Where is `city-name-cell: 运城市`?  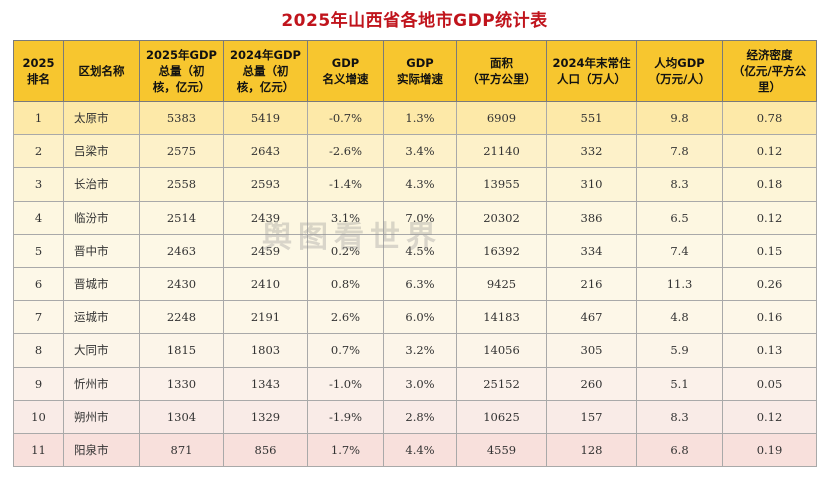 city-name-cell: 运城市 is located at coordinates (101, 317).